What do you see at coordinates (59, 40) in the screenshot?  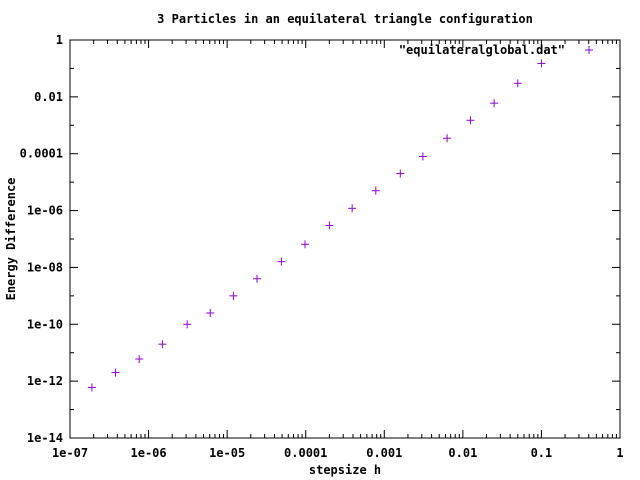 I see `y-tick-label: 1` at bounding box center [59, 40].